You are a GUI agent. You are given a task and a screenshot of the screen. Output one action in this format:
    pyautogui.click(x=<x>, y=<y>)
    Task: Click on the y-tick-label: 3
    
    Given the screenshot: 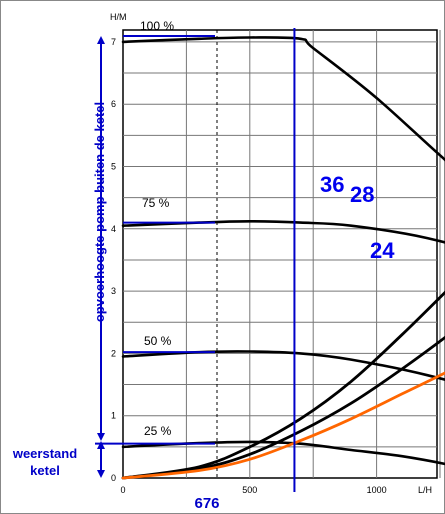 What is the action you would take?
    pyautogui.click(x=113, y=291)
    